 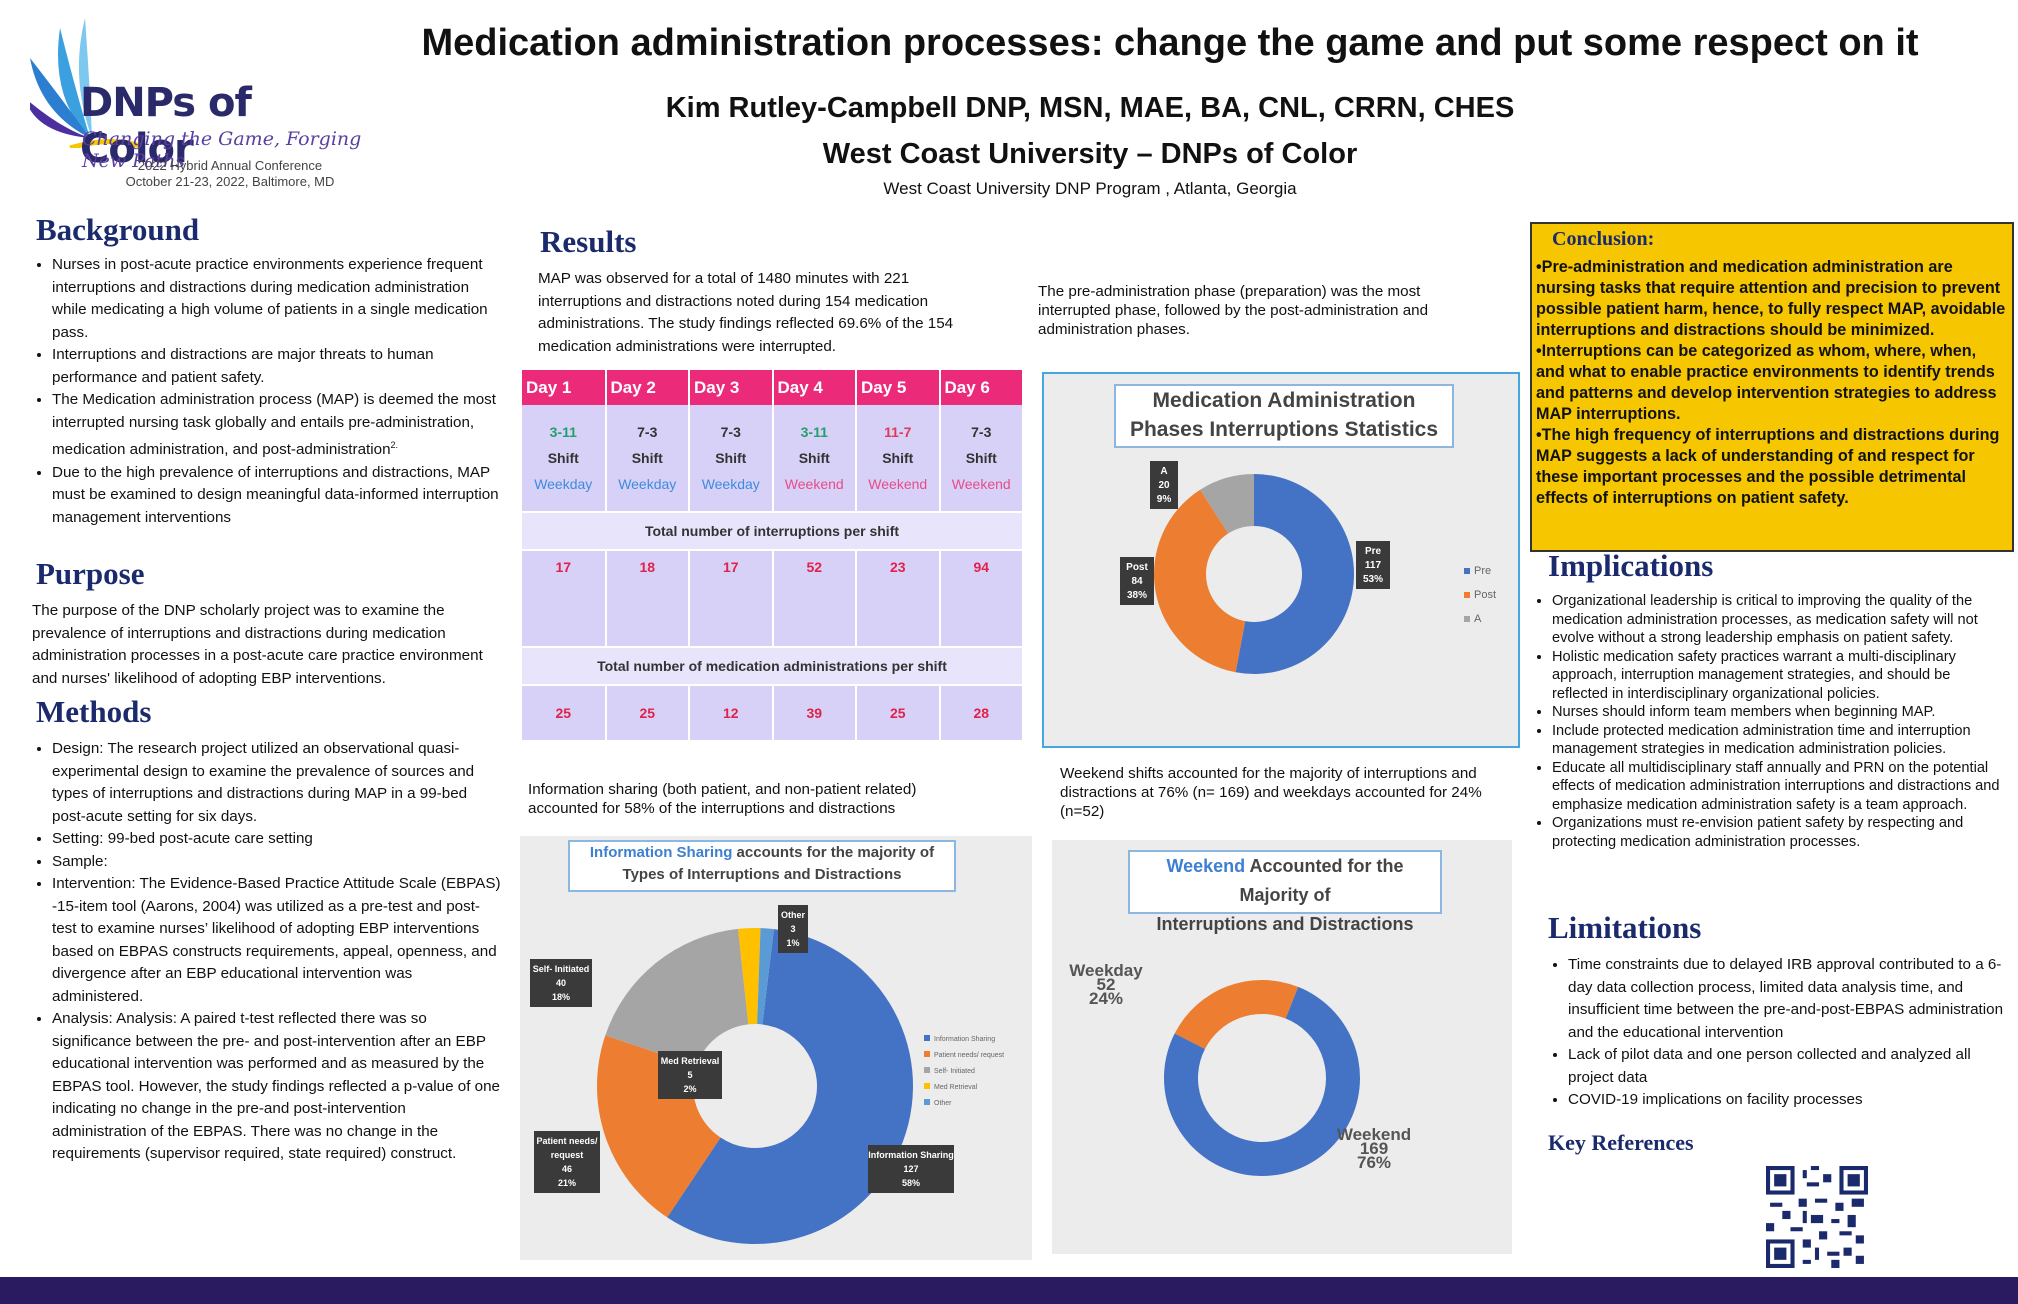 I want to click on background-heading: Background, so click(x=118, y=229).